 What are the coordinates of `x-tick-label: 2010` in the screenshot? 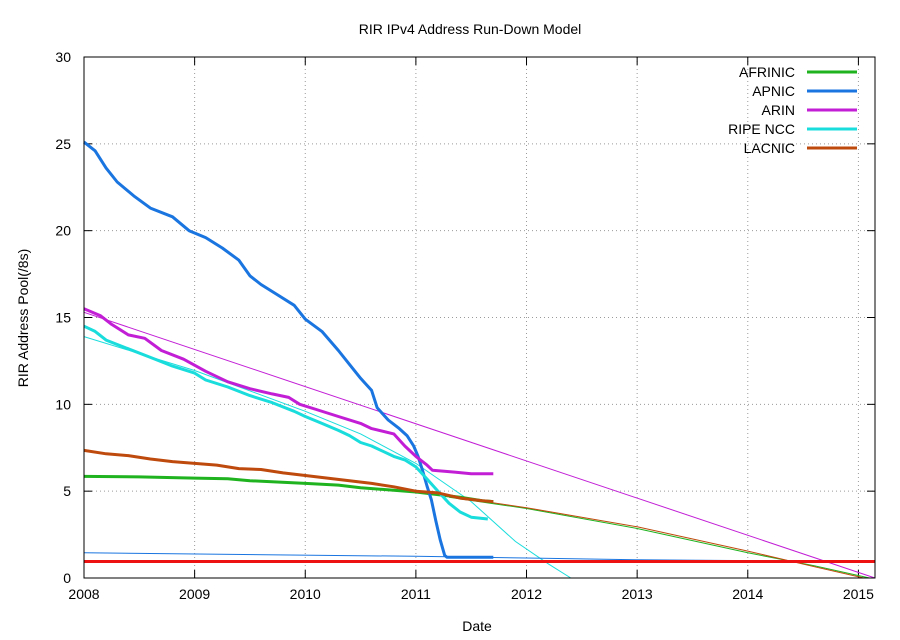 It's located at (305, 594).